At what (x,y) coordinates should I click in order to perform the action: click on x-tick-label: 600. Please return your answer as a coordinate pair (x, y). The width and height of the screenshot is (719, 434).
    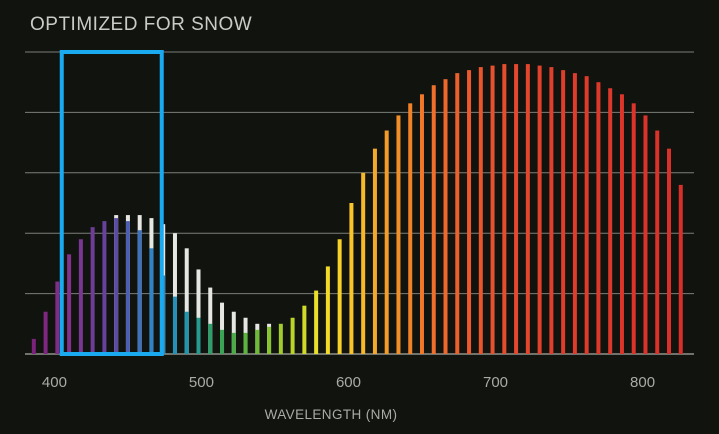
    Looking at the image, I should click on (348, 382).